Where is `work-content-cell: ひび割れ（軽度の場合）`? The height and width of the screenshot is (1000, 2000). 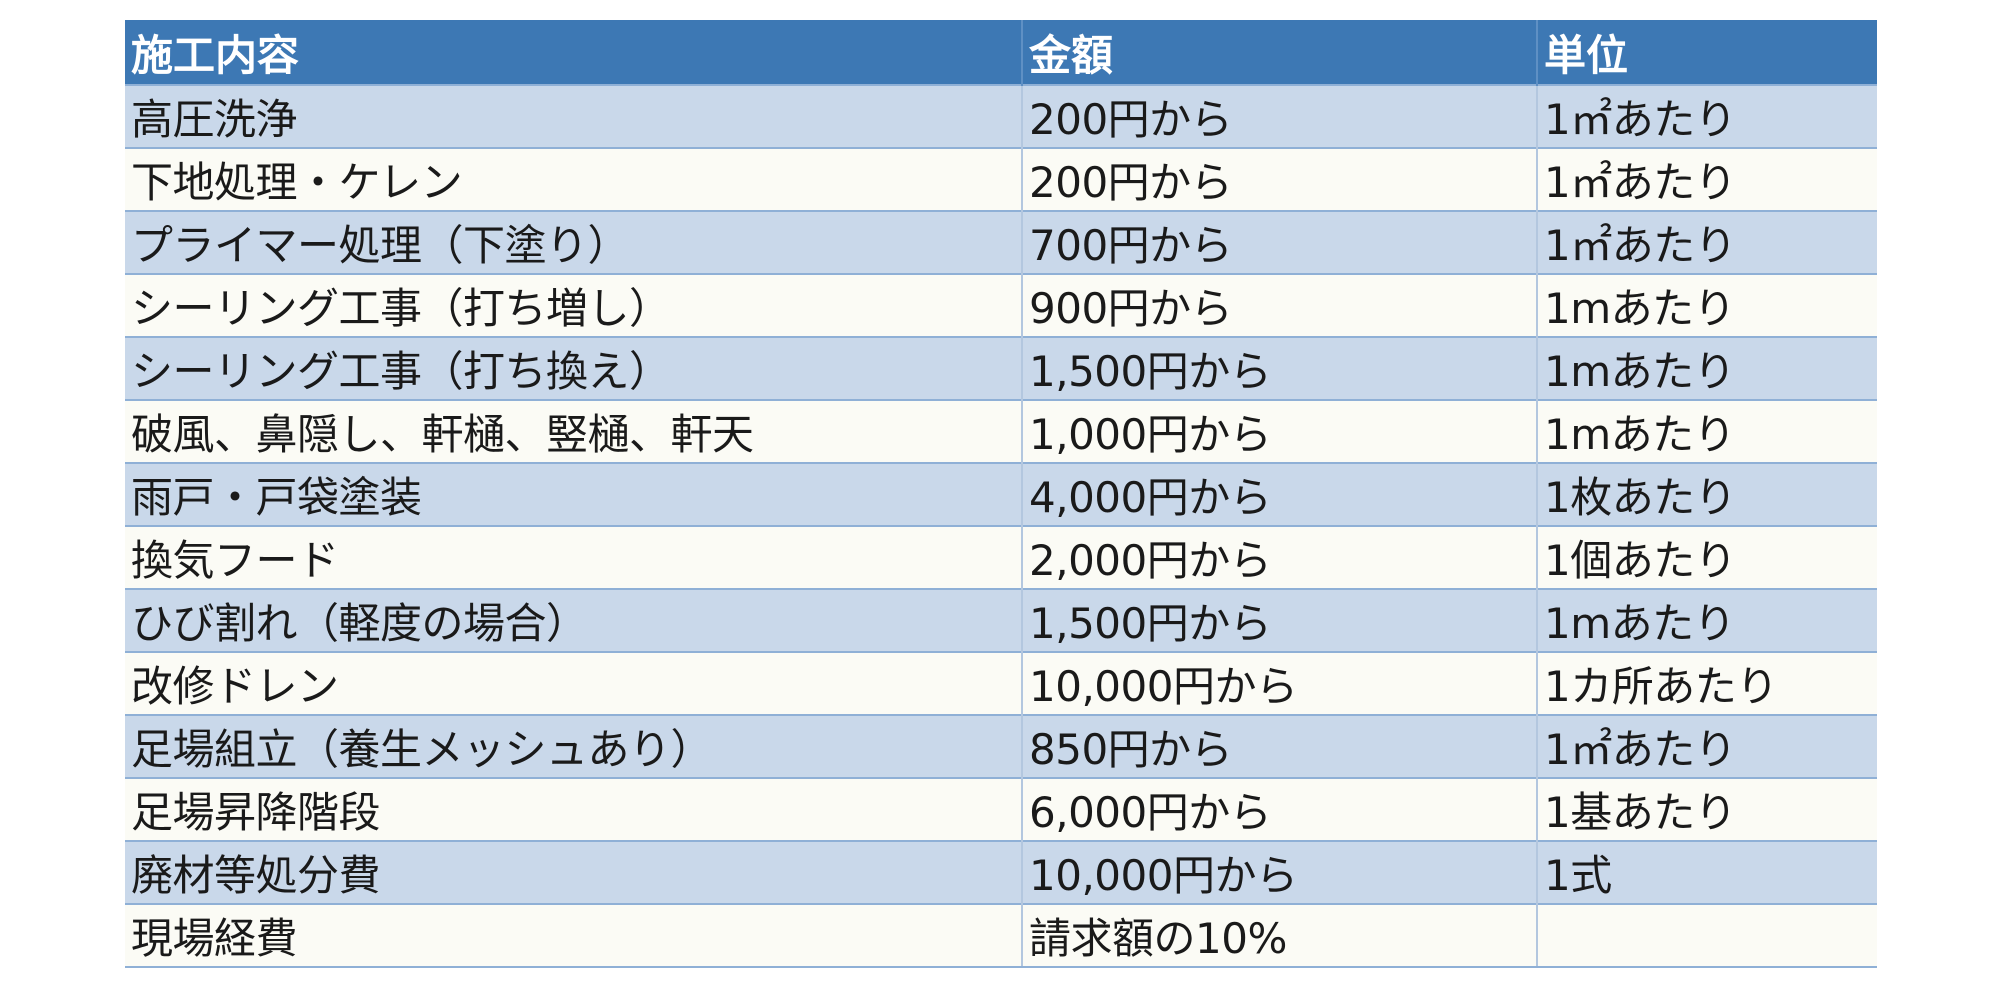
work-content-cell: ひび割れ（軽度の場合） is located at coordinates (574, 620).